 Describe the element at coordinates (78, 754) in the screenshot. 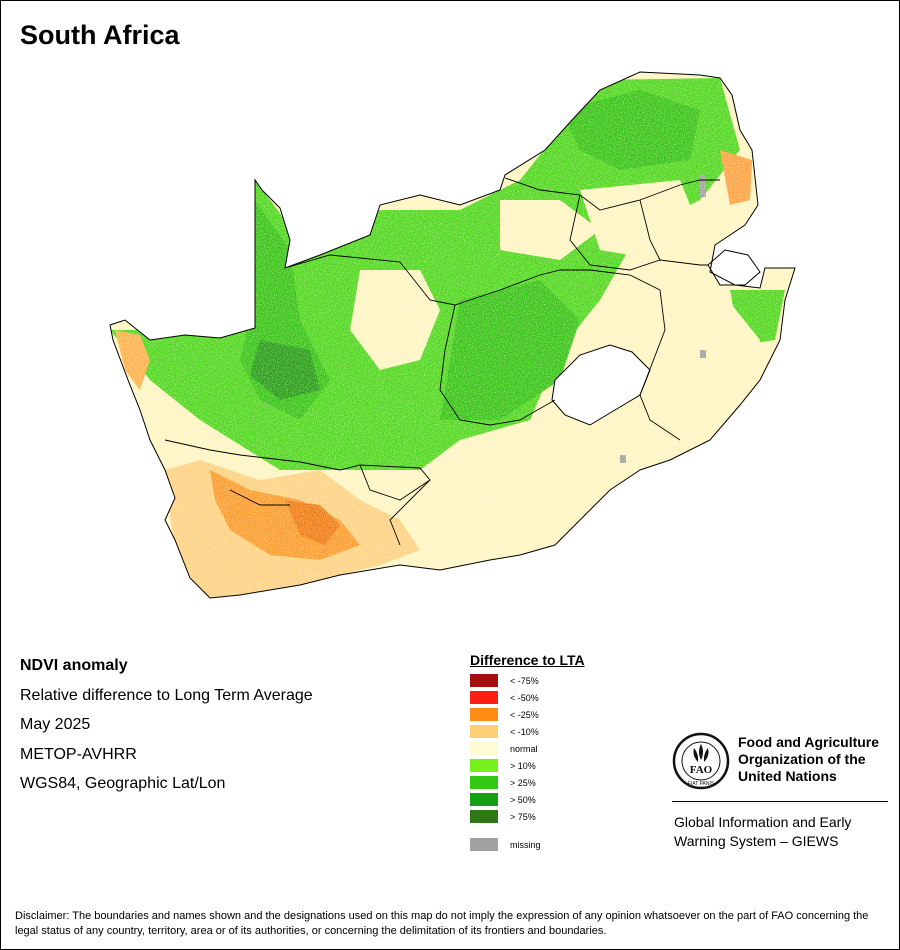

I see `product-sensor: METOP-AVHRR` at that location.